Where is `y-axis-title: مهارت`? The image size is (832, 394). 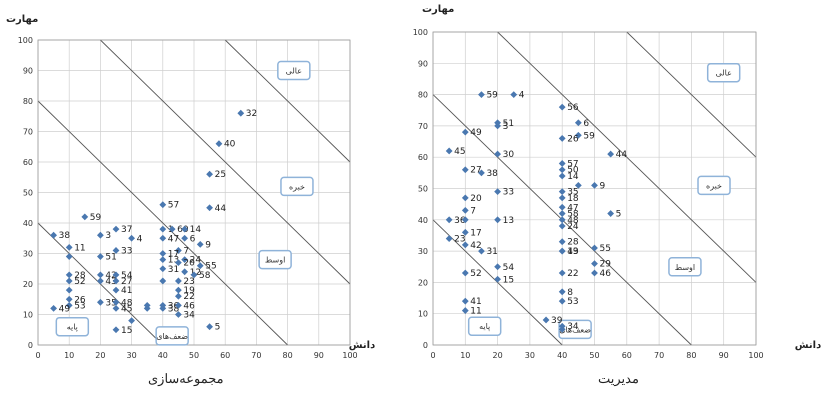 y-axis-title: مهارت is located at coordinates (438, 9).